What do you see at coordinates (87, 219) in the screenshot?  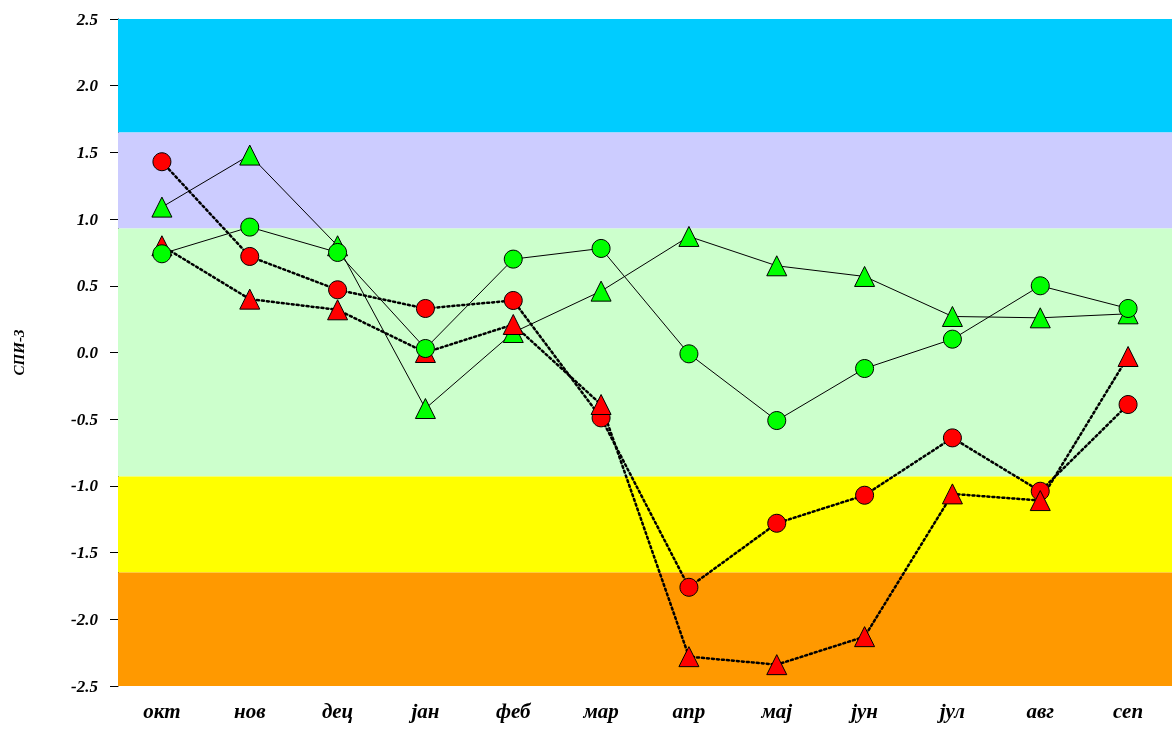 I see `y-tick-label: 1.0` at bounding box center [87, 219].